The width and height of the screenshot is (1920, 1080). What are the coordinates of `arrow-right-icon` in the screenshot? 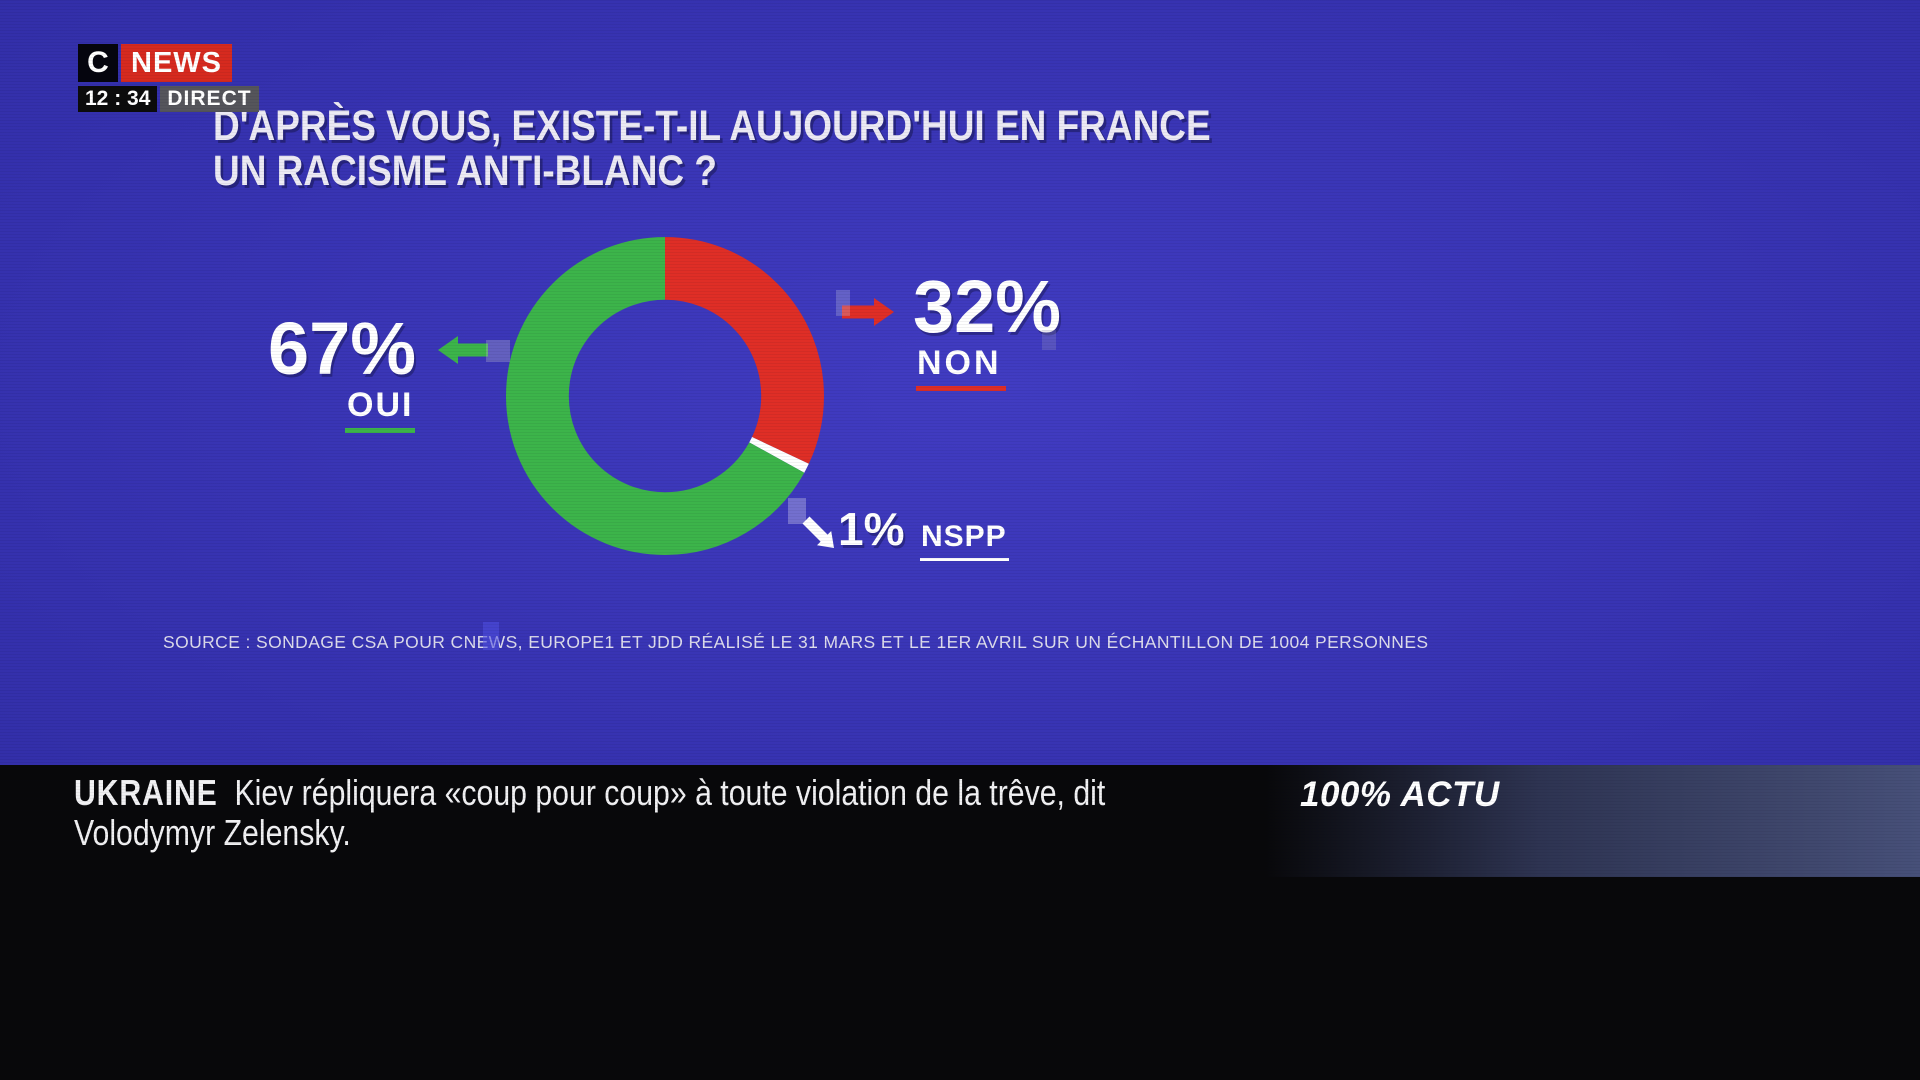 It's located at (868, 312).